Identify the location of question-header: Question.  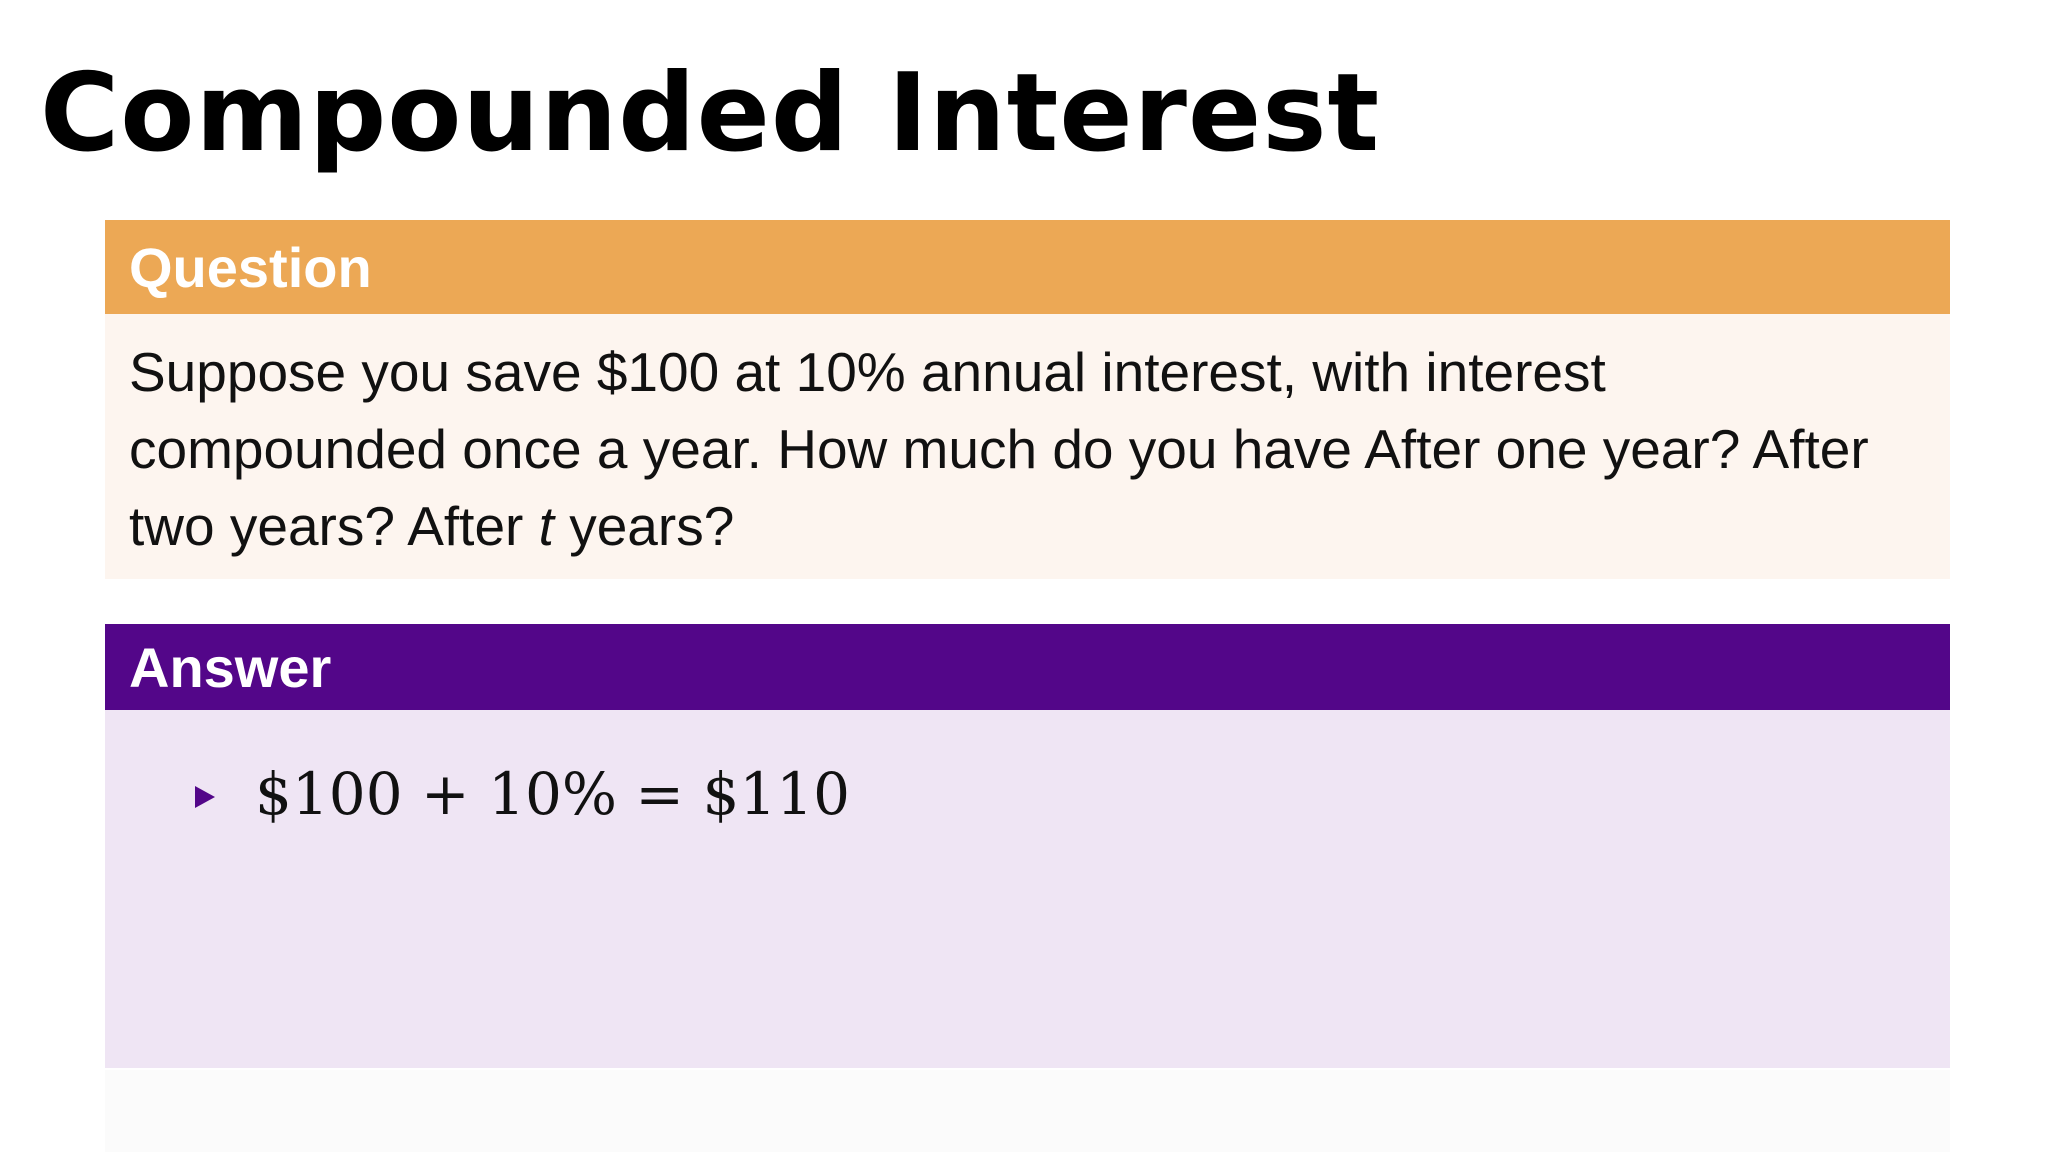
(1027, 267).